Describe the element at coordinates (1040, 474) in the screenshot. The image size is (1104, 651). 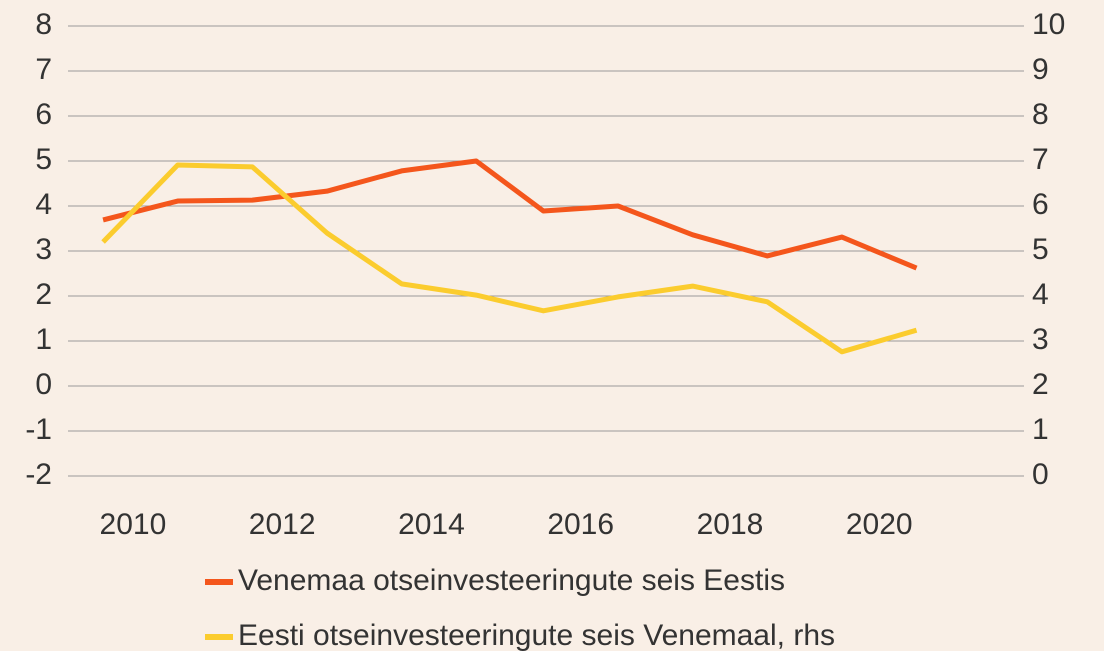
I see `y2-tick-label: 0` at that location.